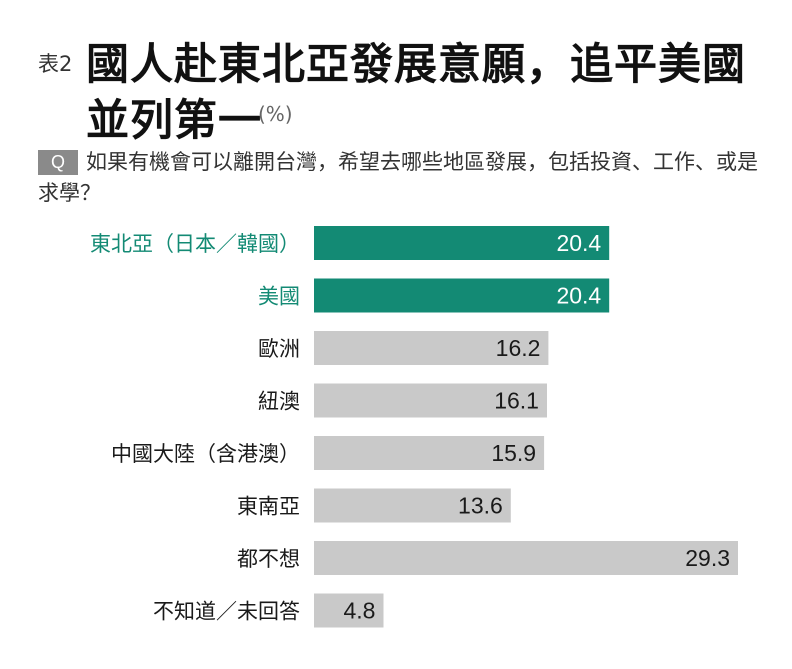 This screenshot has width=792, height=669. I want to click on category-label-4: 中國大陸（含港澳）, so click(205, 454).